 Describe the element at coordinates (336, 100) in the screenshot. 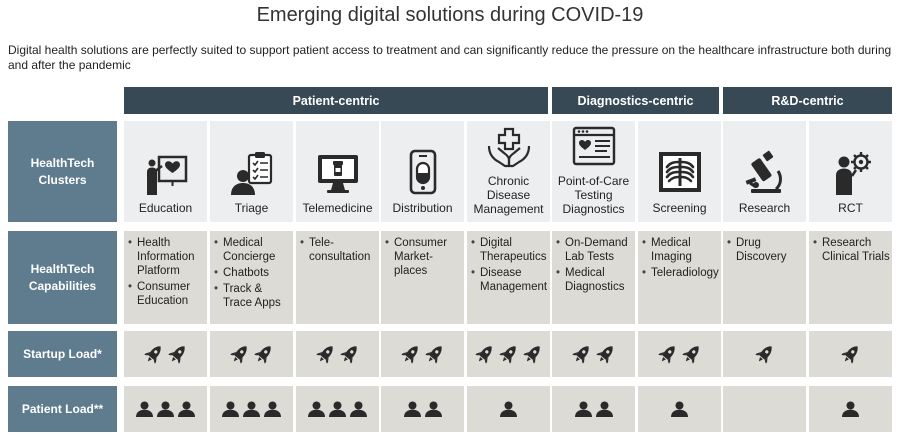

I see `group-header-patient: Patient-centric` at that location.